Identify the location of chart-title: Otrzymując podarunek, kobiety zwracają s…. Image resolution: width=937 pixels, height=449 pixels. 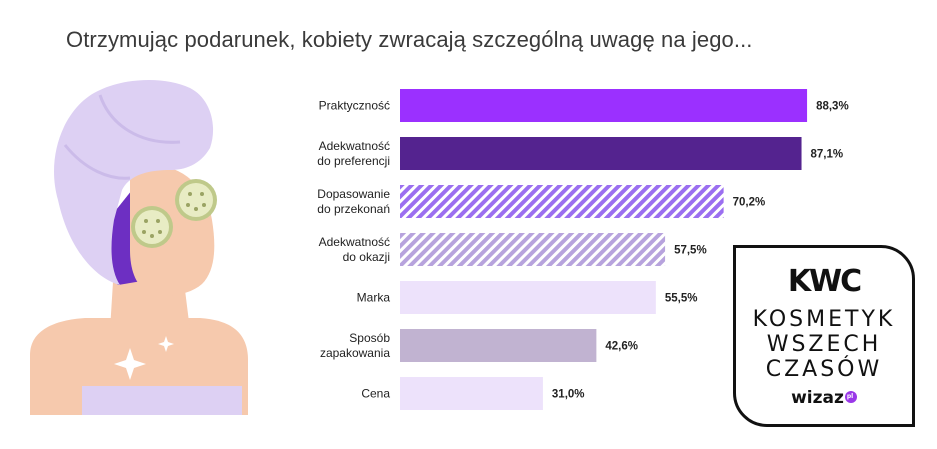
(409, 39).